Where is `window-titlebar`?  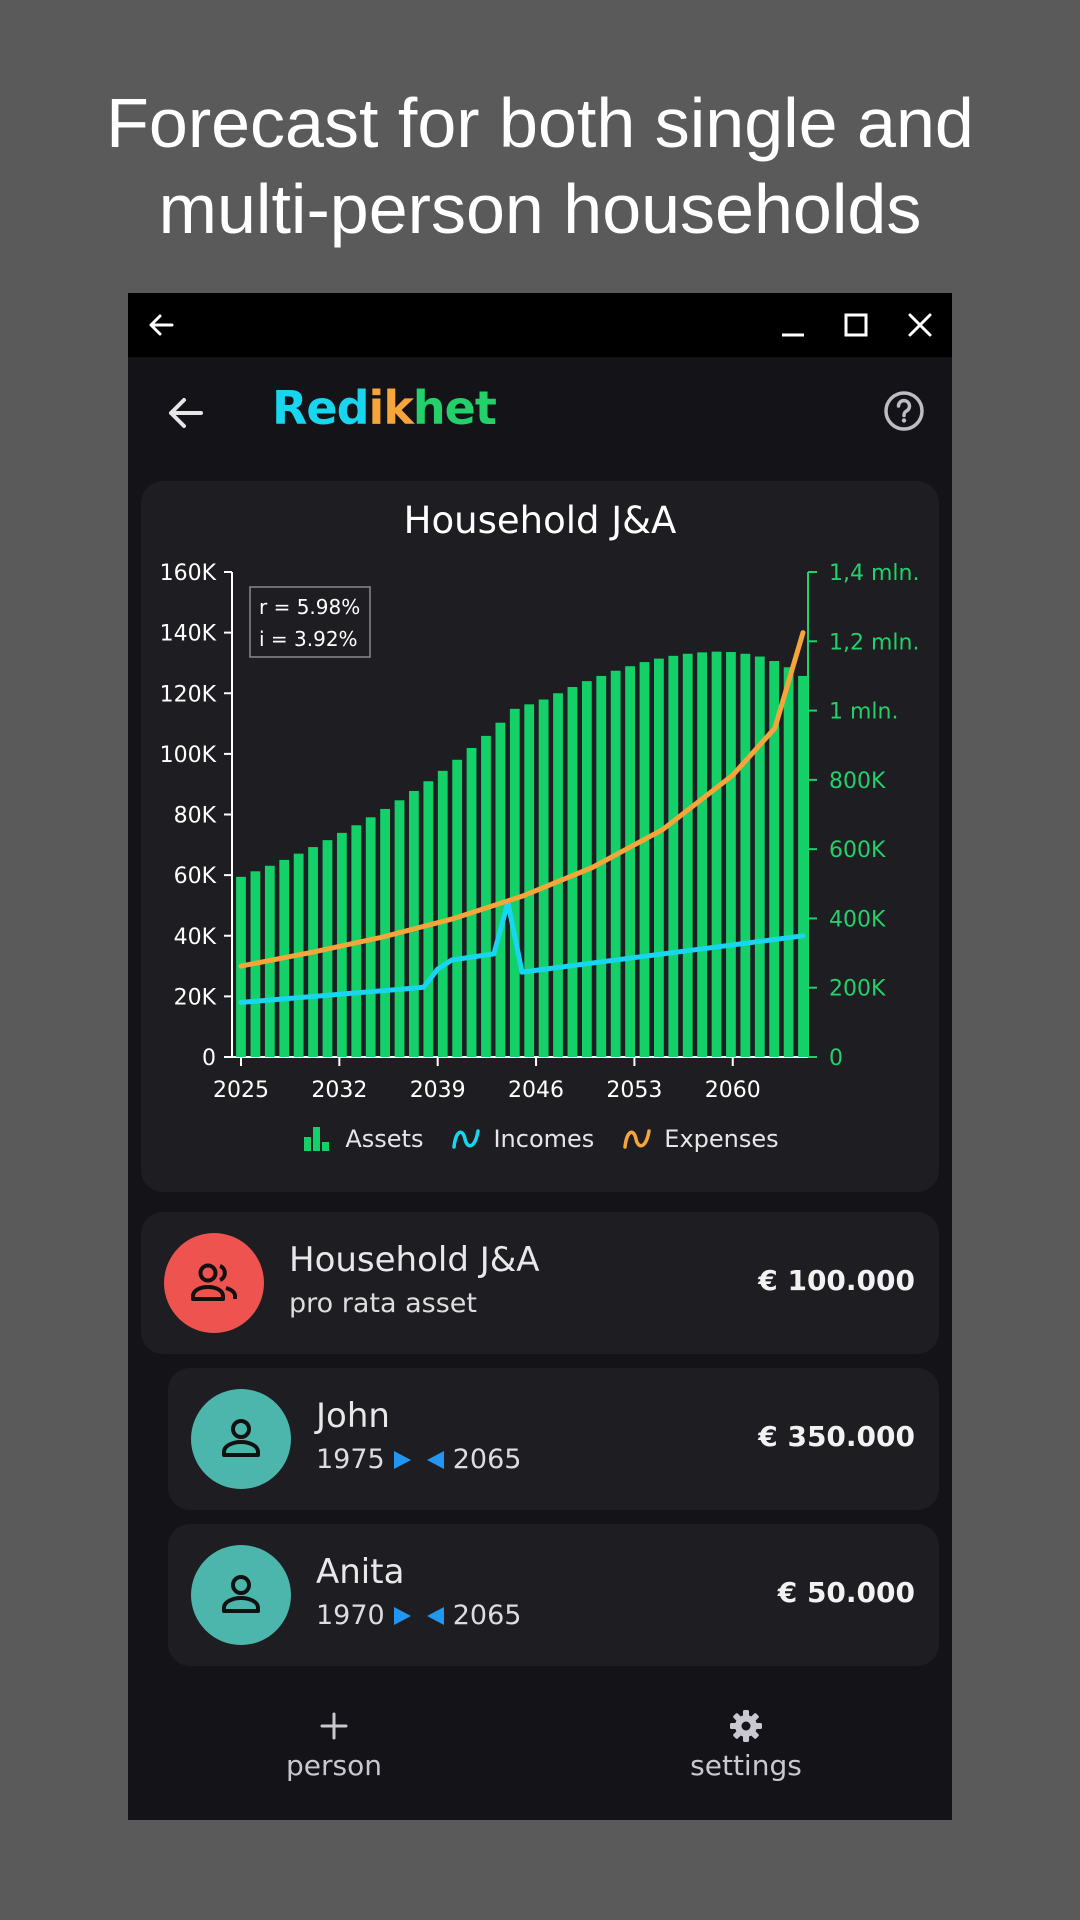
window-titlebar is located at coordinates (540, 325).